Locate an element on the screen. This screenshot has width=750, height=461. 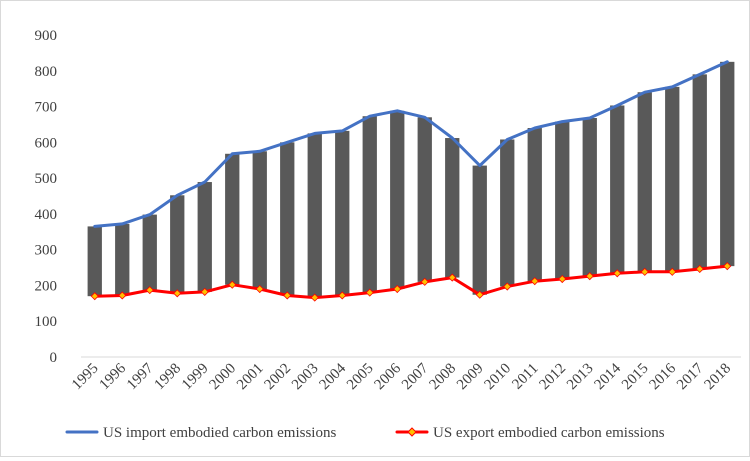
y-axis: 0 100 200 300 400 500 600 700 800 900 is located at coordinates (46, 197).